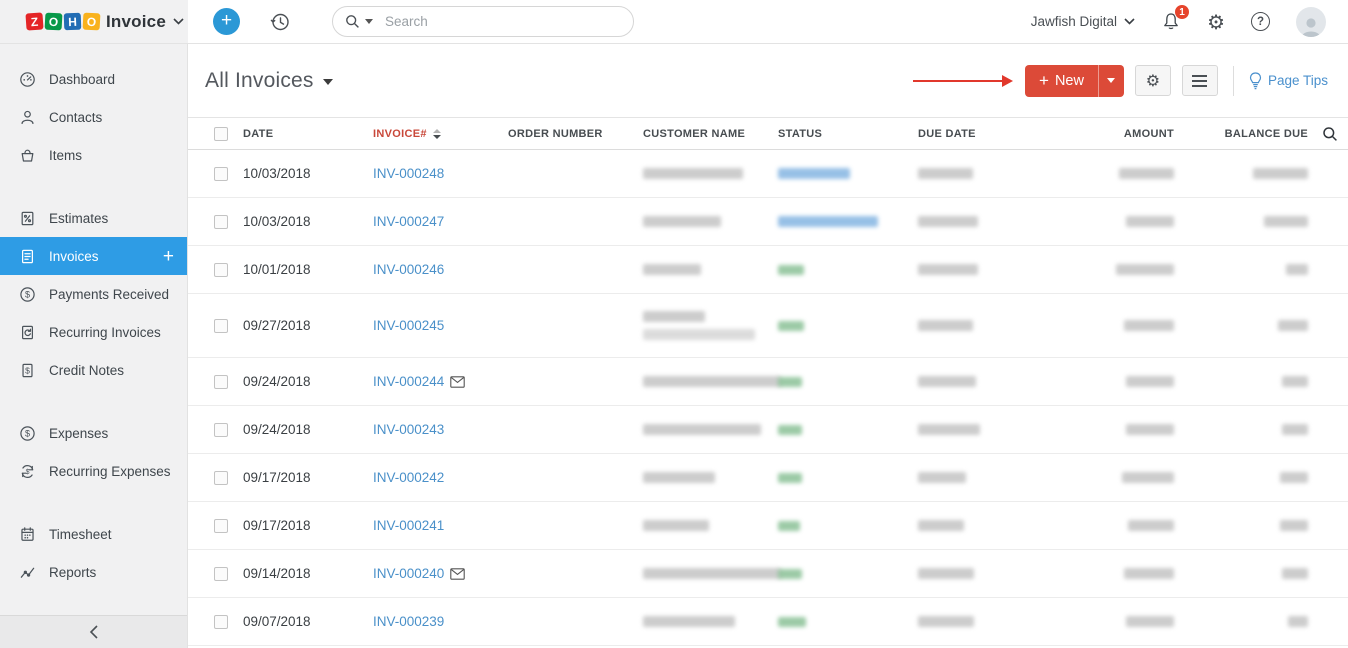  What do you see at coordinates (1216, 21) in the screenshot?
I see `settings-gear-icon: ⚙` at bounding box center [1216, 21].